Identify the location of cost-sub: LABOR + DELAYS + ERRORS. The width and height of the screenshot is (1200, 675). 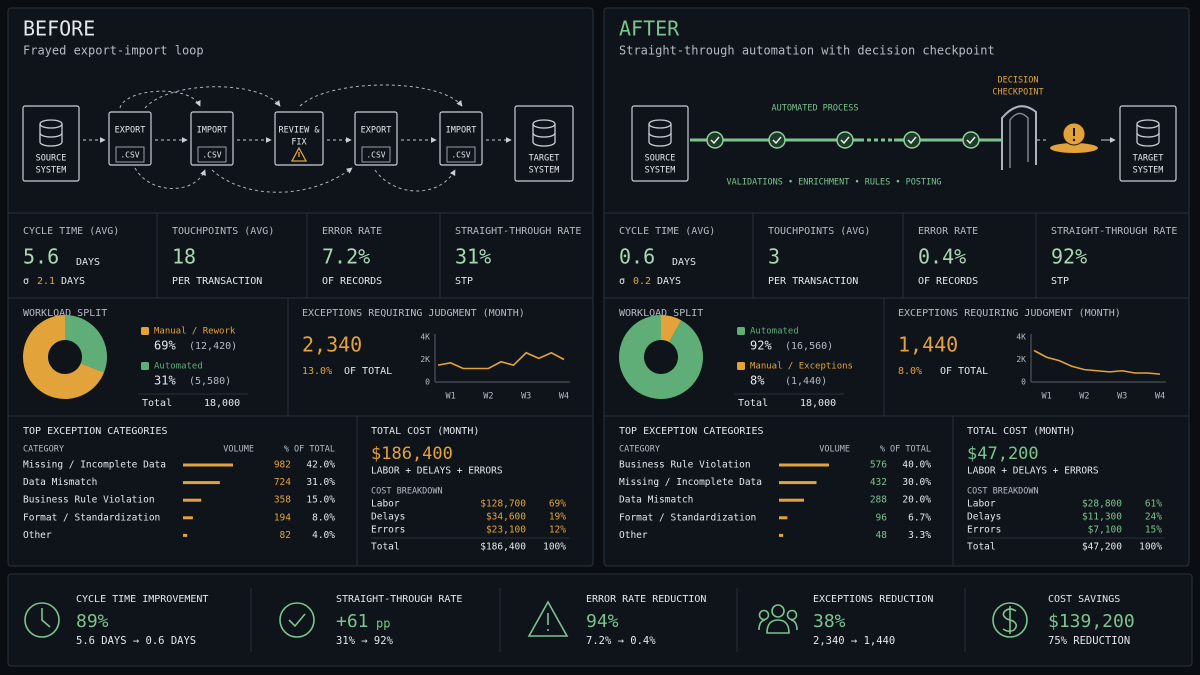
(437, 471).